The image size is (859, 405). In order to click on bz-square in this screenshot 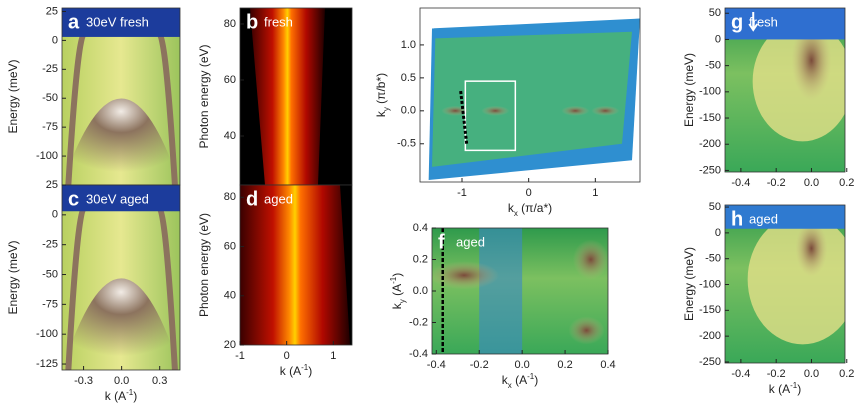, I will do `click(490, 116)`.